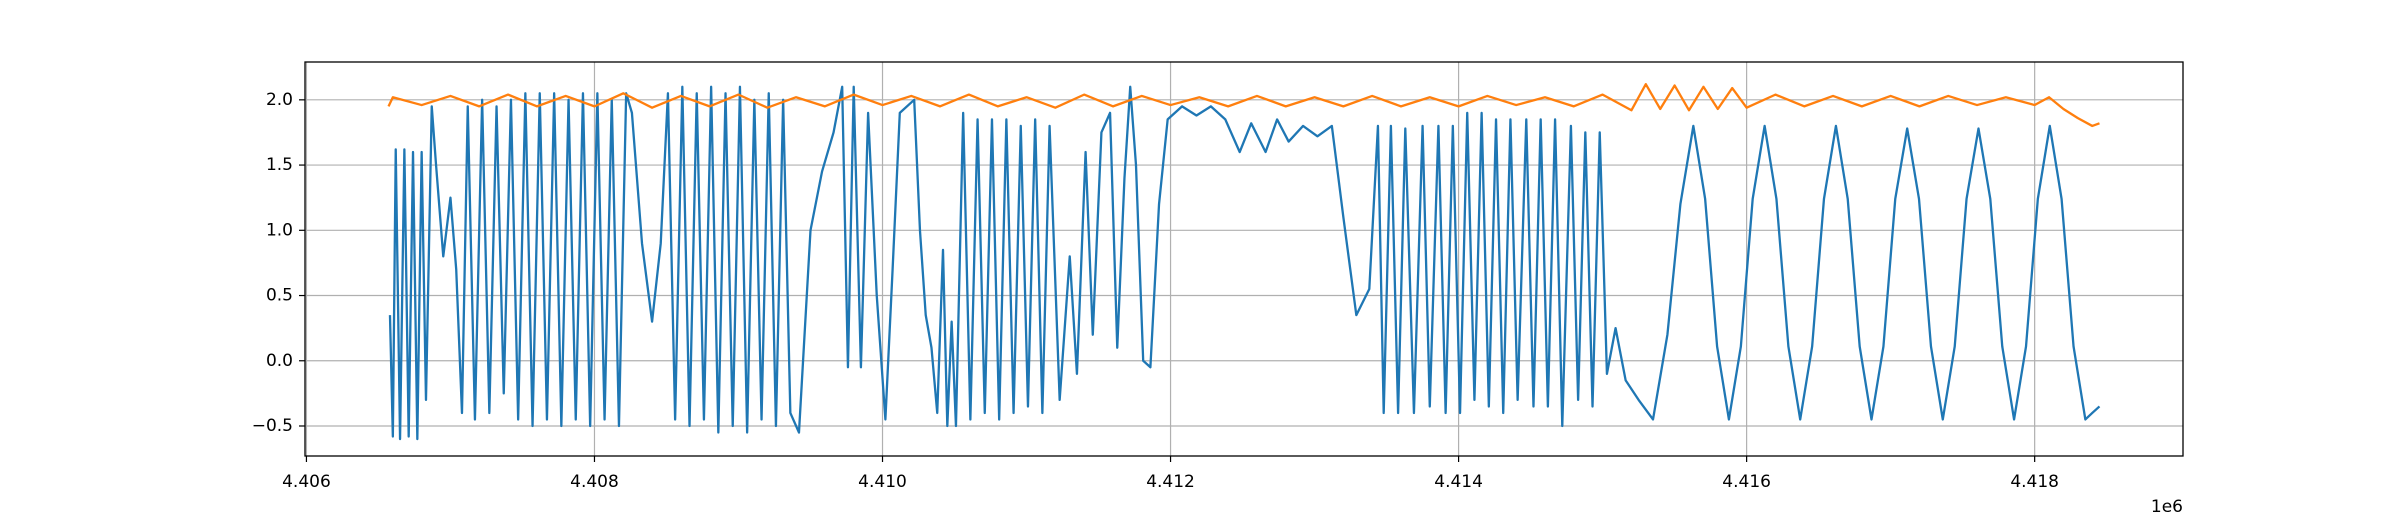  What do you see at coordinates (2167, 507) in the screenshot?
I see `x-offset-label: 1e6` at bounding box center [2167, 507].